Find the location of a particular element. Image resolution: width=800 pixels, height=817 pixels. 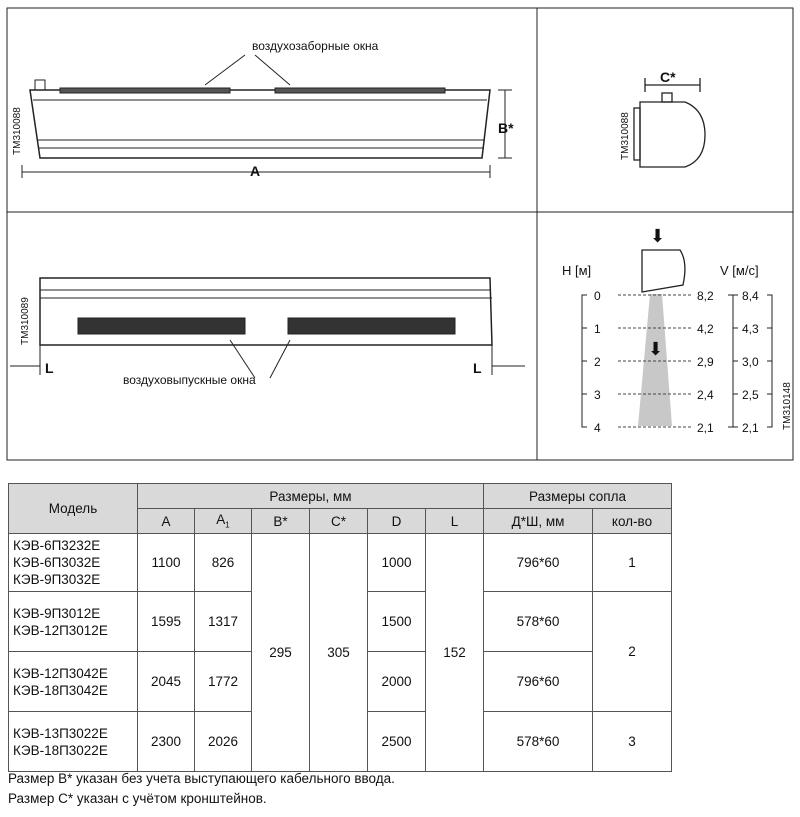

front-view is located at coordinates (266, 116).